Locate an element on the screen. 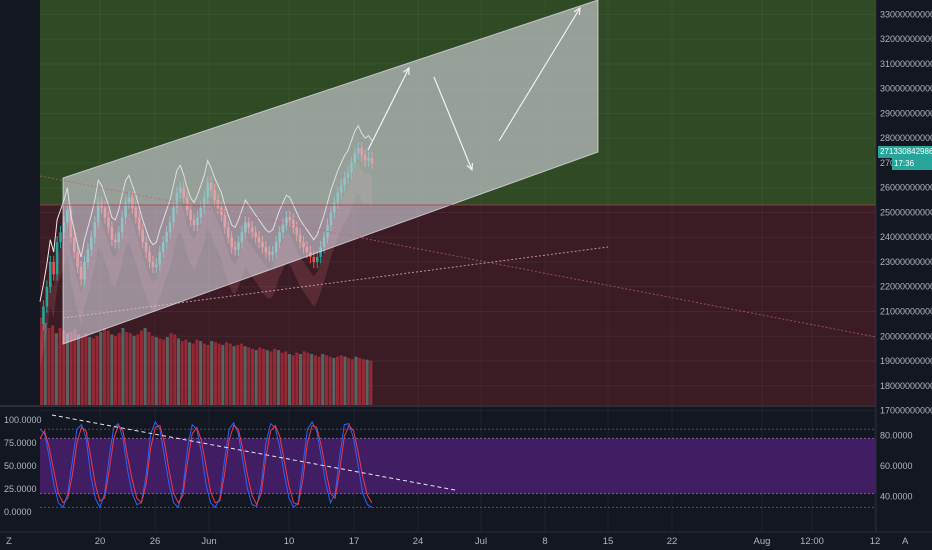  stoch-right-axis: 80.0000 60.0000 40.0000 is located at coordinates (896, 465).